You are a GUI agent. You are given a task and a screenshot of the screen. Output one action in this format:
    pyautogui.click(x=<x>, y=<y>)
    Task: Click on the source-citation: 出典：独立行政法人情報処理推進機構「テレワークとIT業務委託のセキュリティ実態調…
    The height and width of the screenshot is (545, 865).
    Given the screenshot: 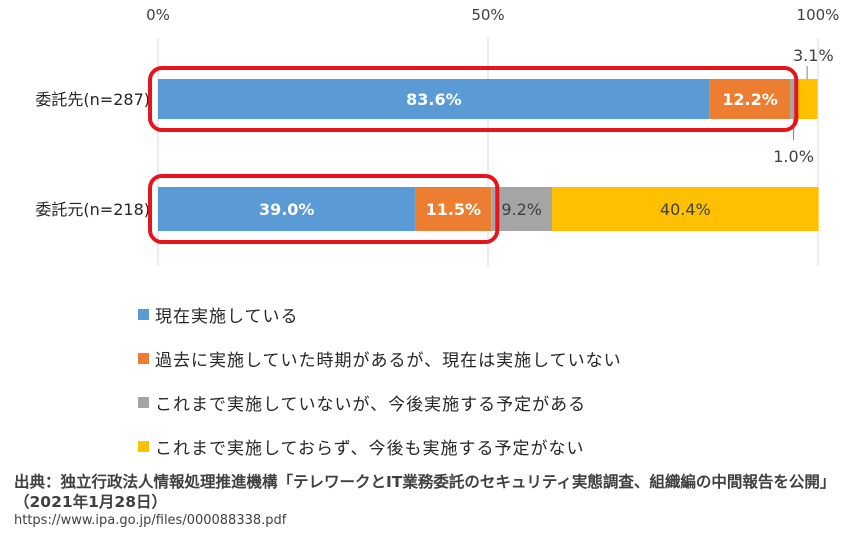 What is the action you would take?
    pyautogui.click(x=436, y=501)
    